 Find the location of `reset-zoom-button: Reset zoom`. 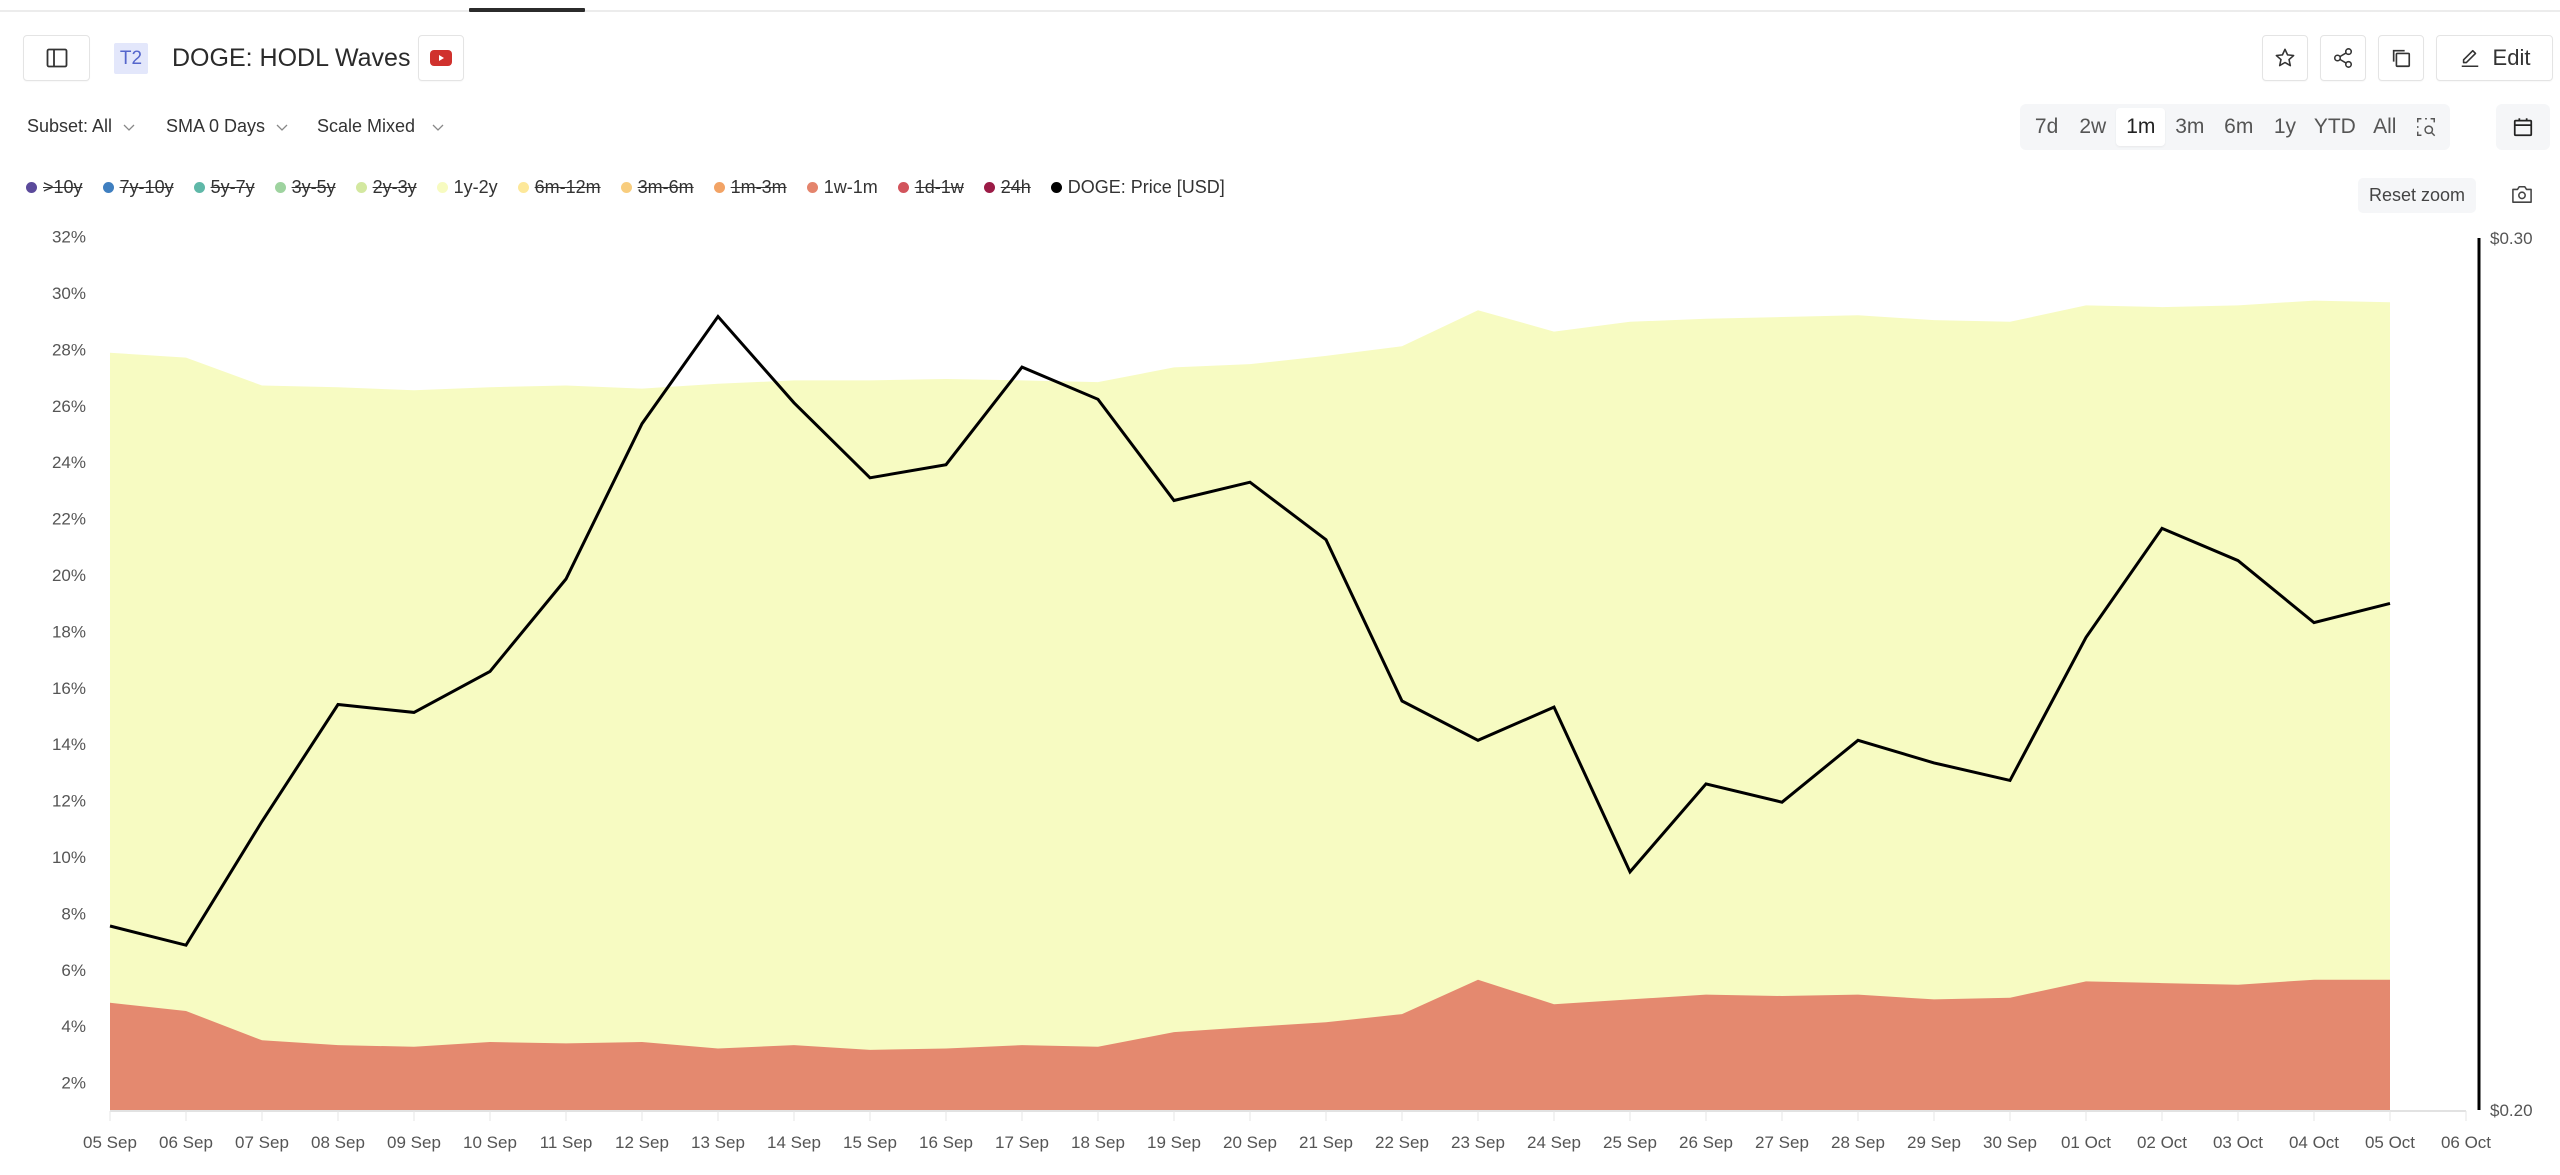

reset-zoom-button: Reset zoom is located at coordinates (2417, 195).